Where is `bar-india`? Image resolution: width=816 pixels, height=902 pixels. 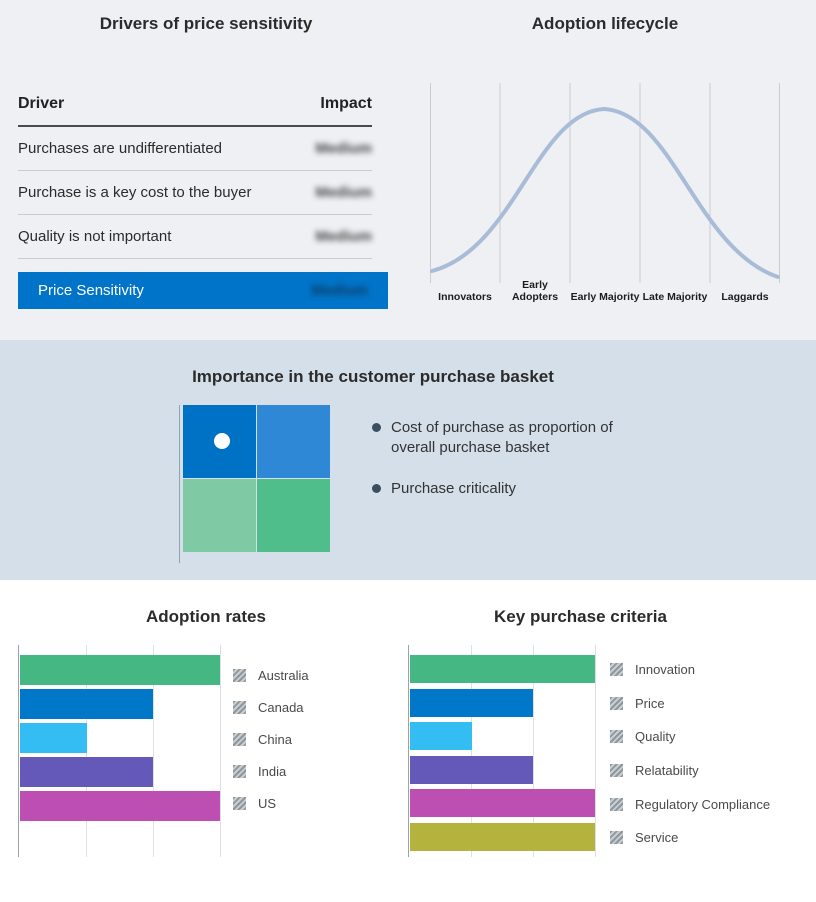 bar-india is located at coordinates (120, 772).